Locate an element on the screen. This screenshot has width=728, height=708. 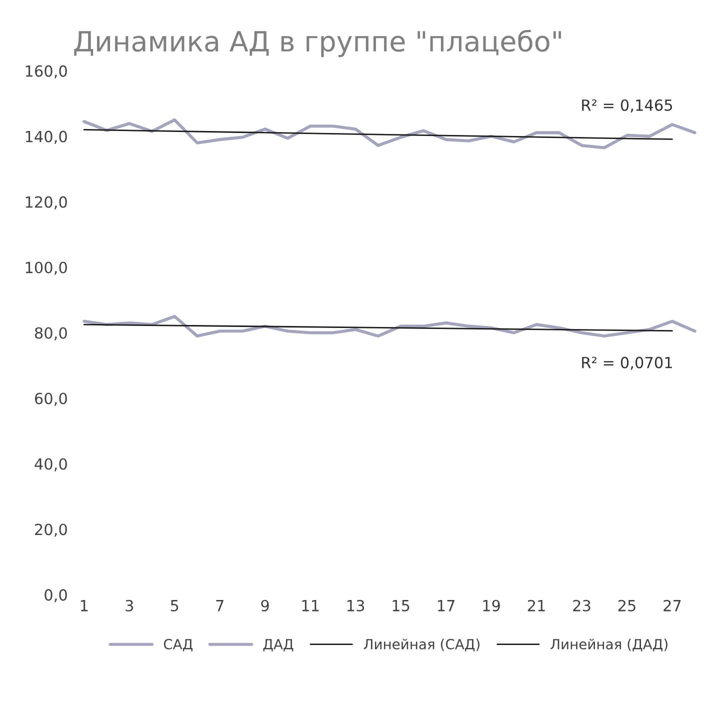
x-tick-label: 3 is located at coordinates (129, 606).